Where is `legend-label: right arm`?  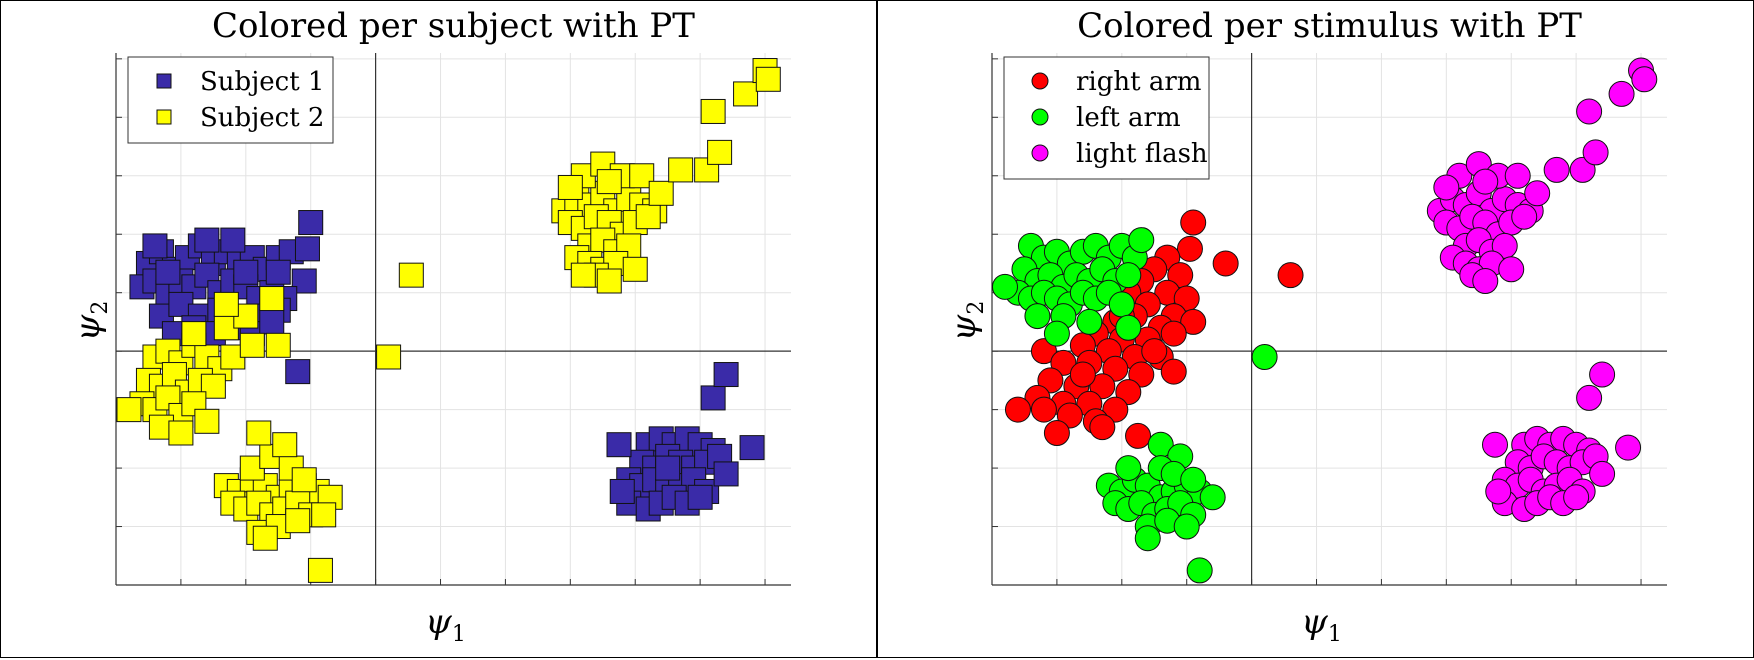
legend-label: right arm is located at coordinates (1138, 82).